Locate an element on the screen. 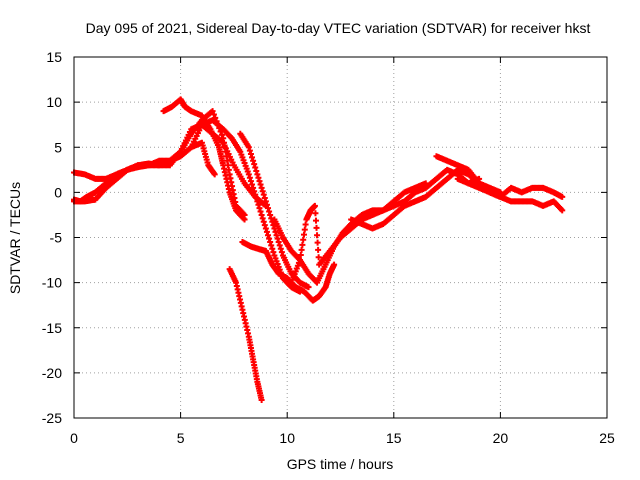 The image size is (640, 480). y-tick-label: -10 is located at coordinates (52, 283).